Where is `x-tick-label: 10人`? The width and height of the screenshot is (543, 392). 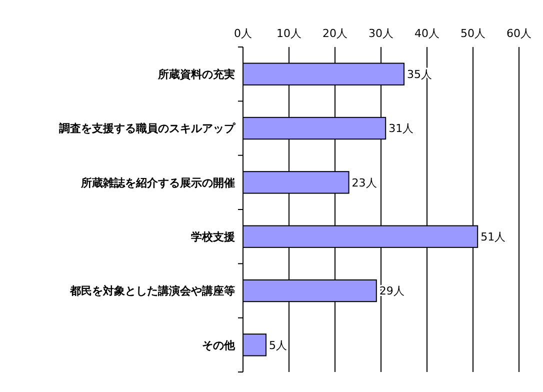
x-tick-label: 10人 is located at coordinates (289, 33).